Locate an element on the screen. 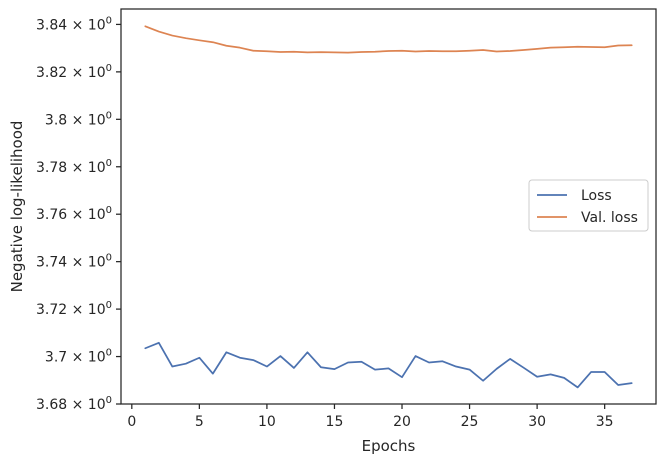  x-tick-label: 10 is located at coordinates (267, 422).